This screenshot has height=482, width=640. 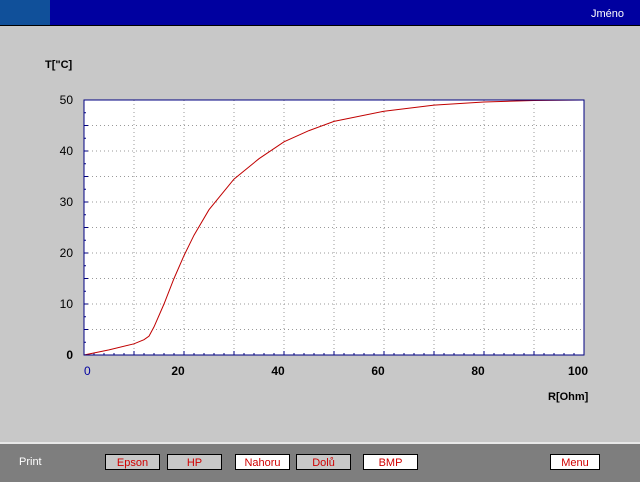 What do you see at coordinates (323, 462) in the screenshot?
I see `down-button: Dolů` at bounding box center [323, 462].